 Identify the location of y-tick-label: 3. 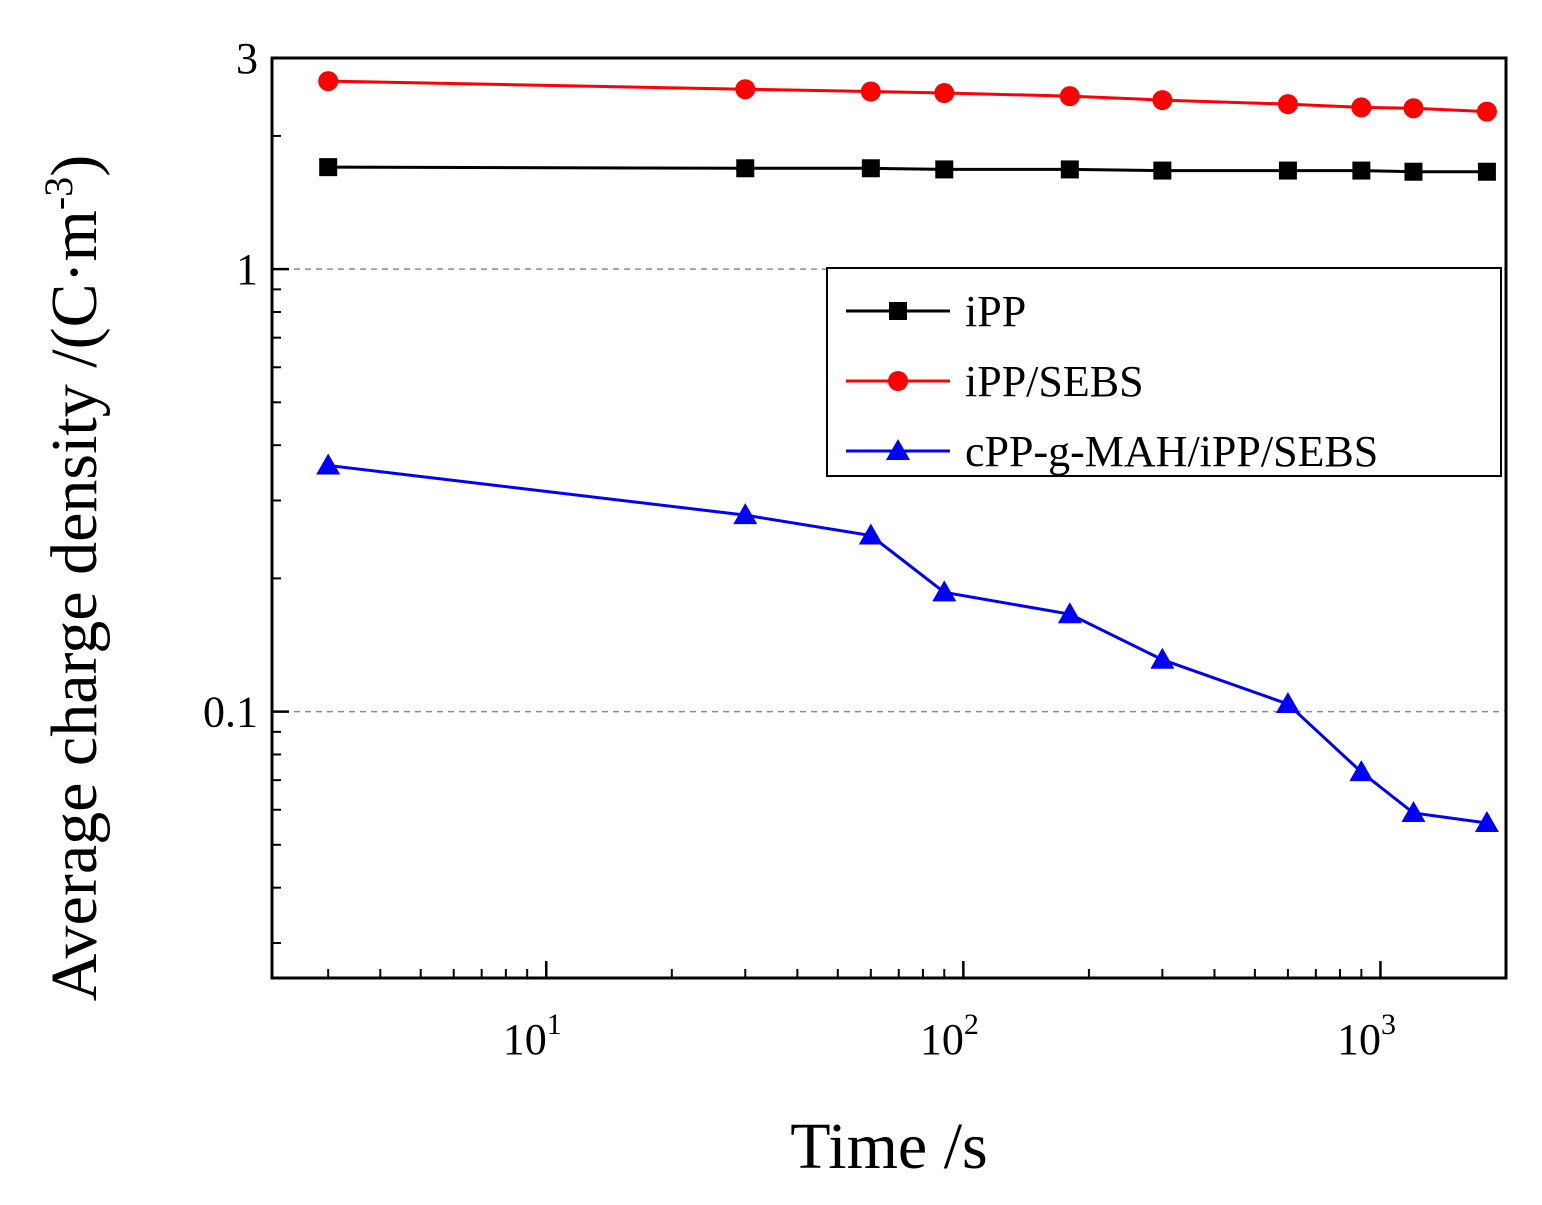
(247, 58).